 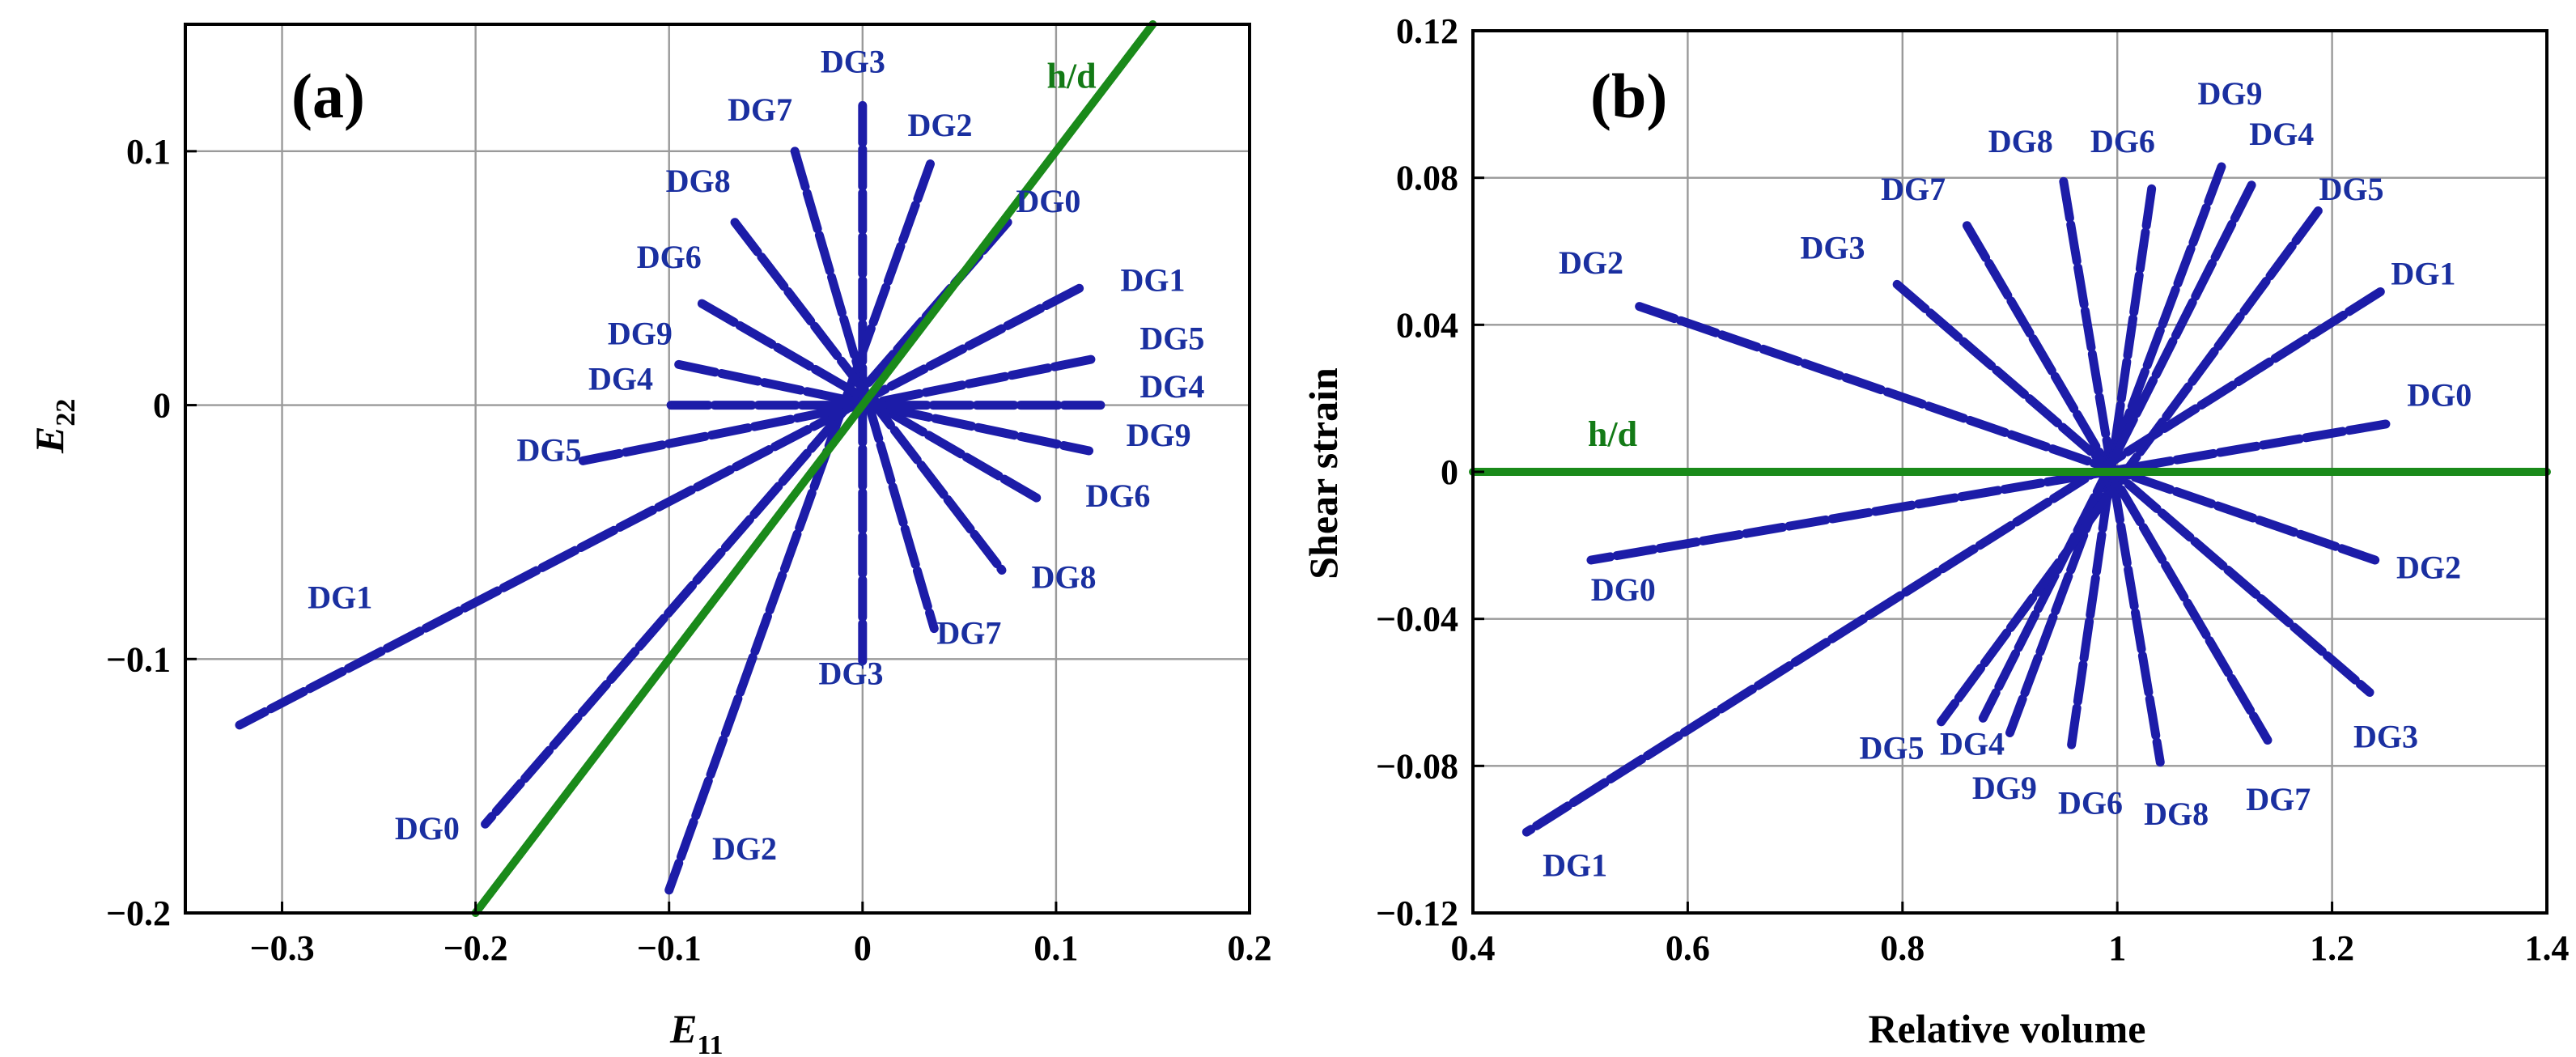 What do you see at coordinates (1250, 948) in the screenshot?
I see `panel-a-x-tick-label: 0.2` at bounding box center [1250, 948].